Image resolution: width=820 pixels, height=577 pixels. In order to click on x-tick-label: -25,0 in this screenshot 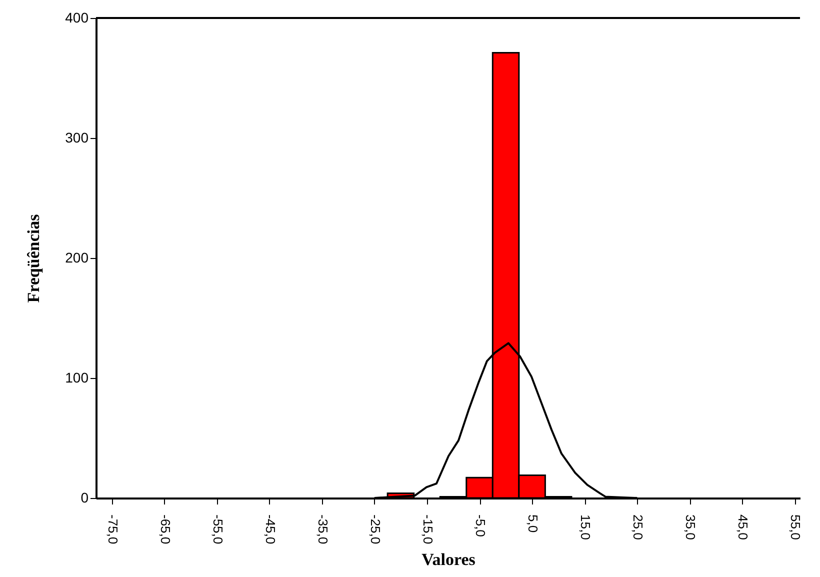, I will do `click(375, 529)`.